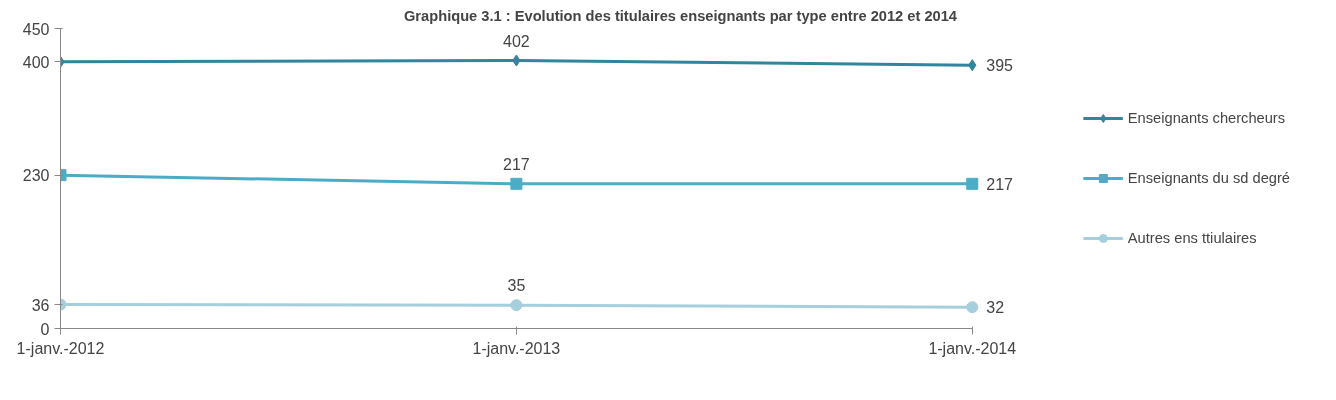 This screenshot has height=400, width=1336. I want to click on y-tick-label: 230, so click(36, 176).